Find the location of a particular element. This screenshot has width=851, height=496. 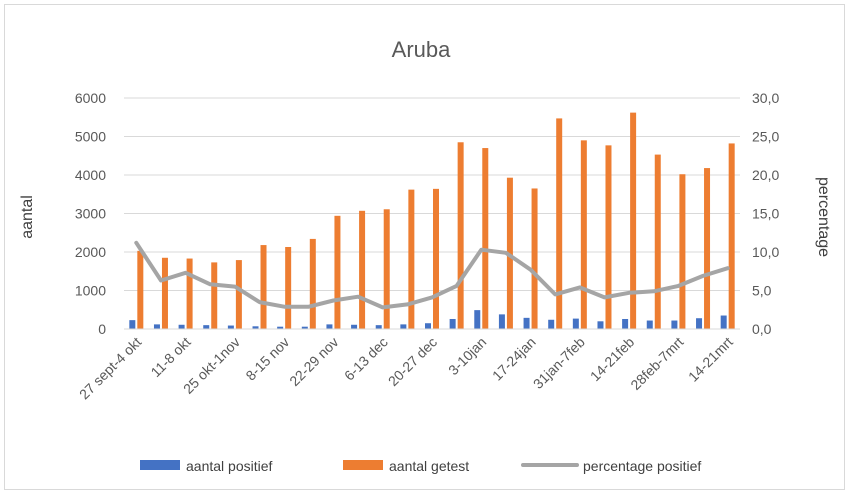

x-tick-label: 11-8 okt is located at coordinates (170, 357).